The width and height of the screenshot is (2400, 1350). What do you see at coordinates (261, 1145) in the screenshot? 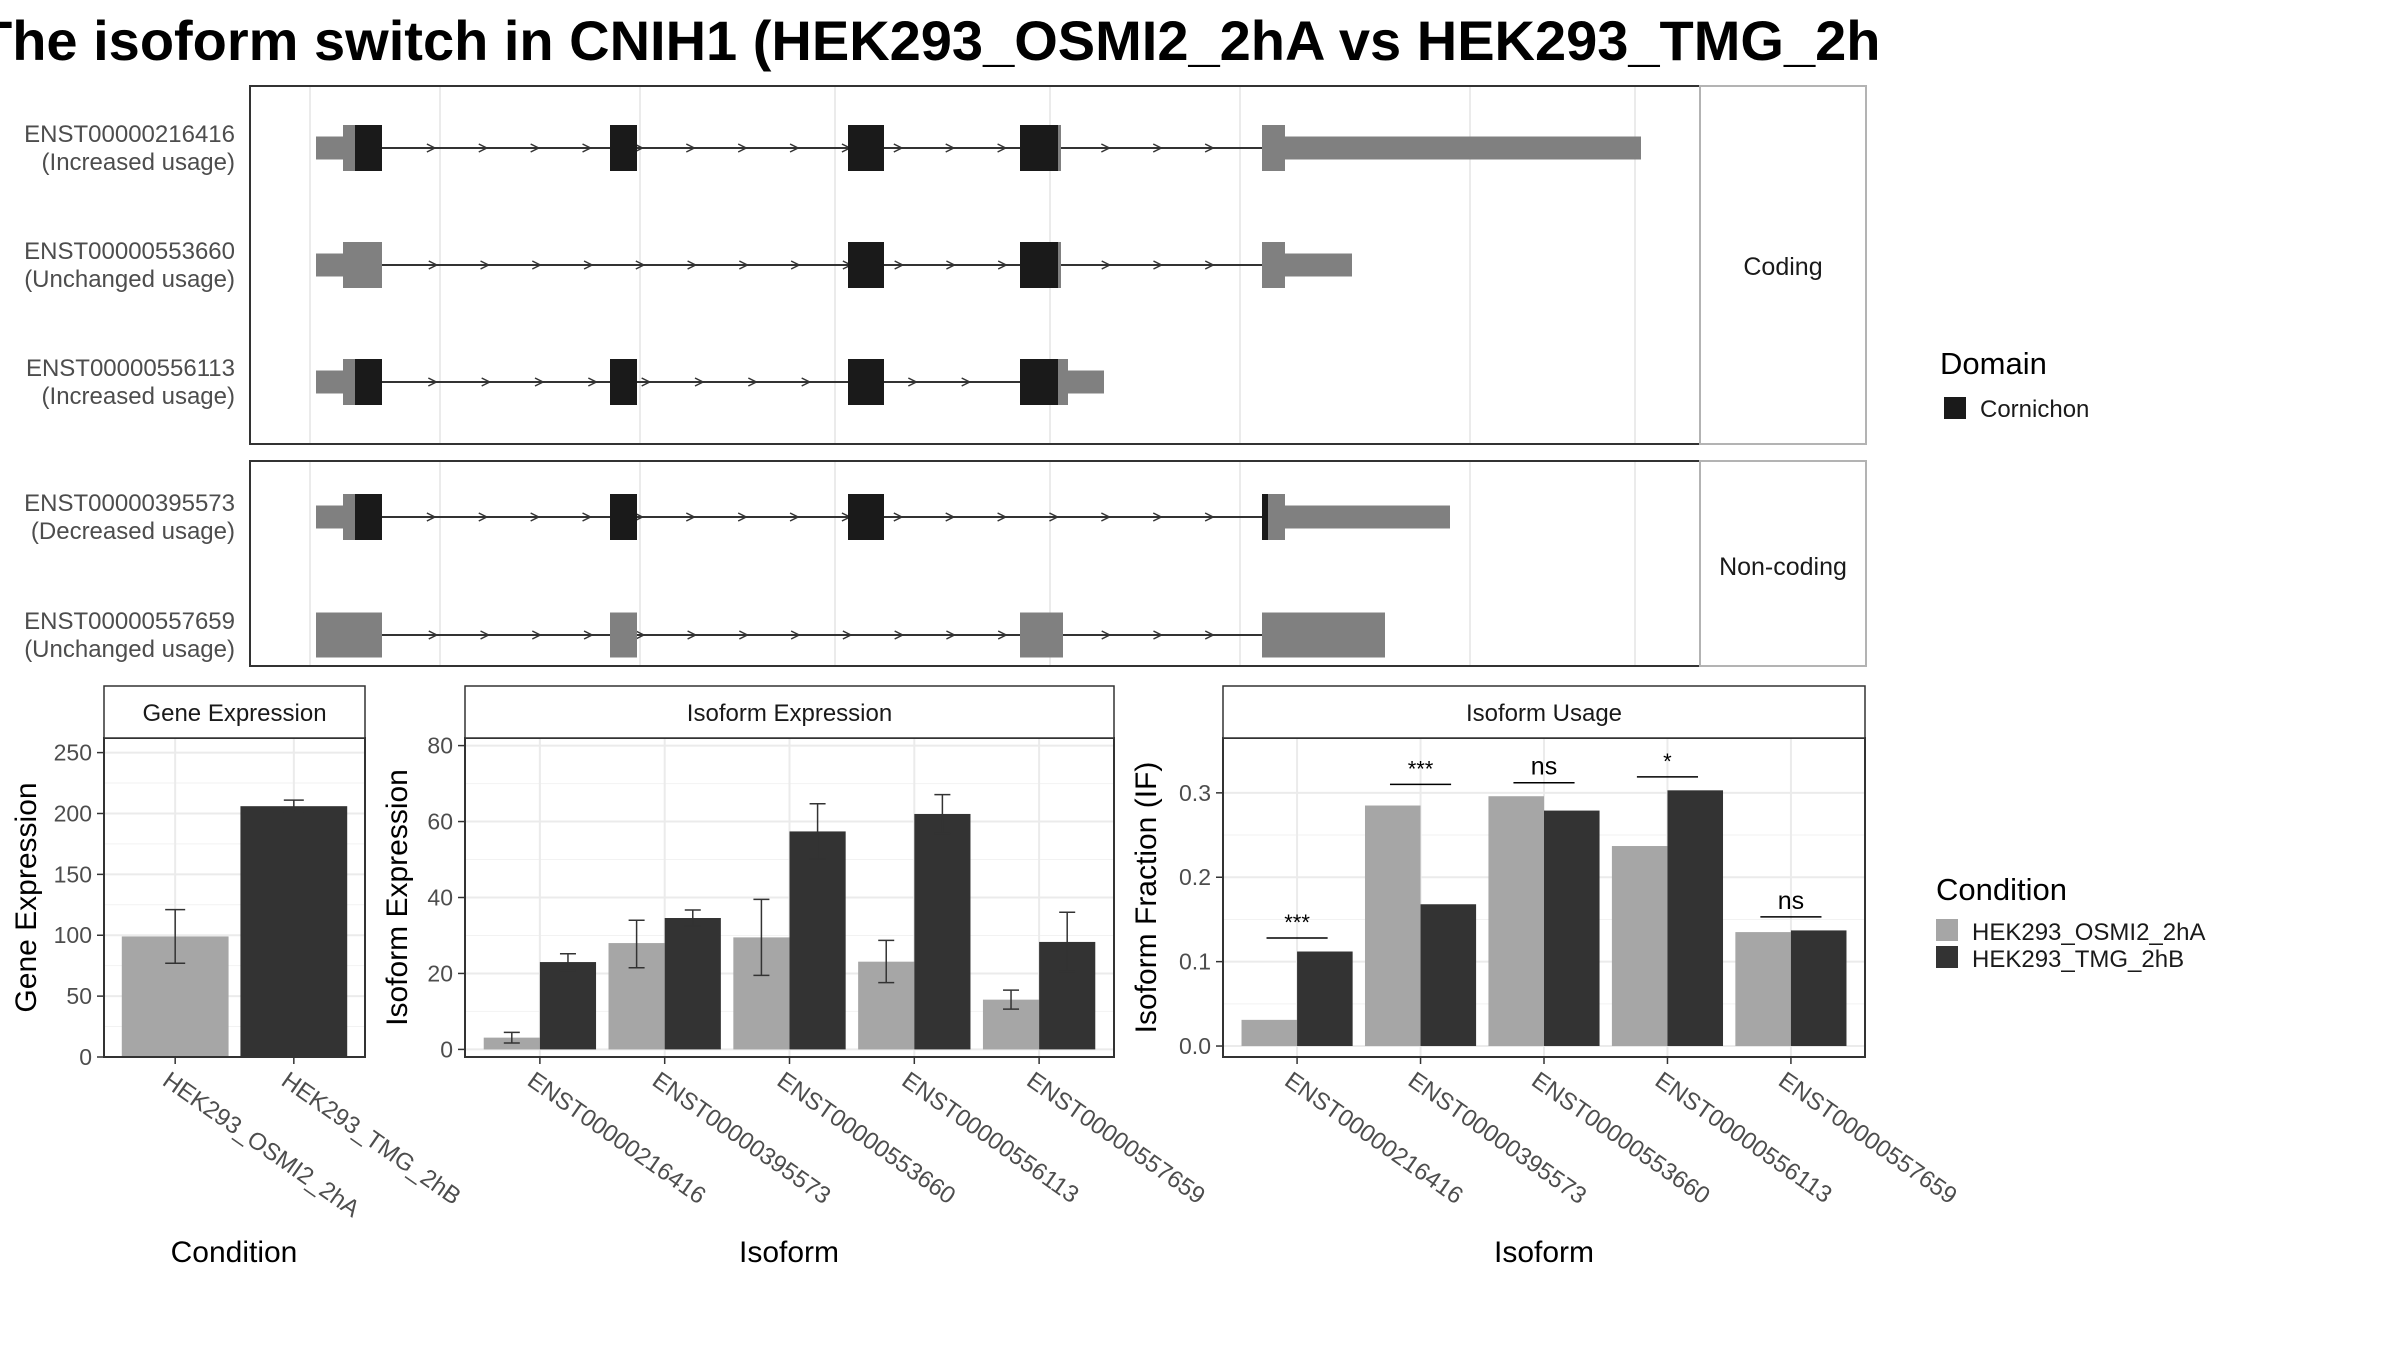
I see `gene-expression-xtick-label: HEK293_OSMI2_2hA` at bounding box center [261, 1145].